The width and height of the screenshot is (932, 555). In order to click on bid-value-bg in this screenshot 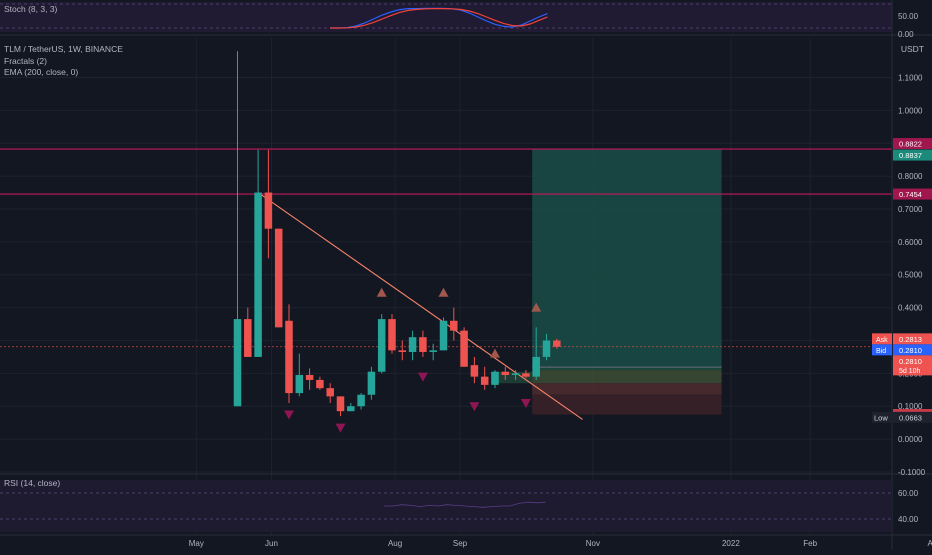, I will do `click(912, 350)`.